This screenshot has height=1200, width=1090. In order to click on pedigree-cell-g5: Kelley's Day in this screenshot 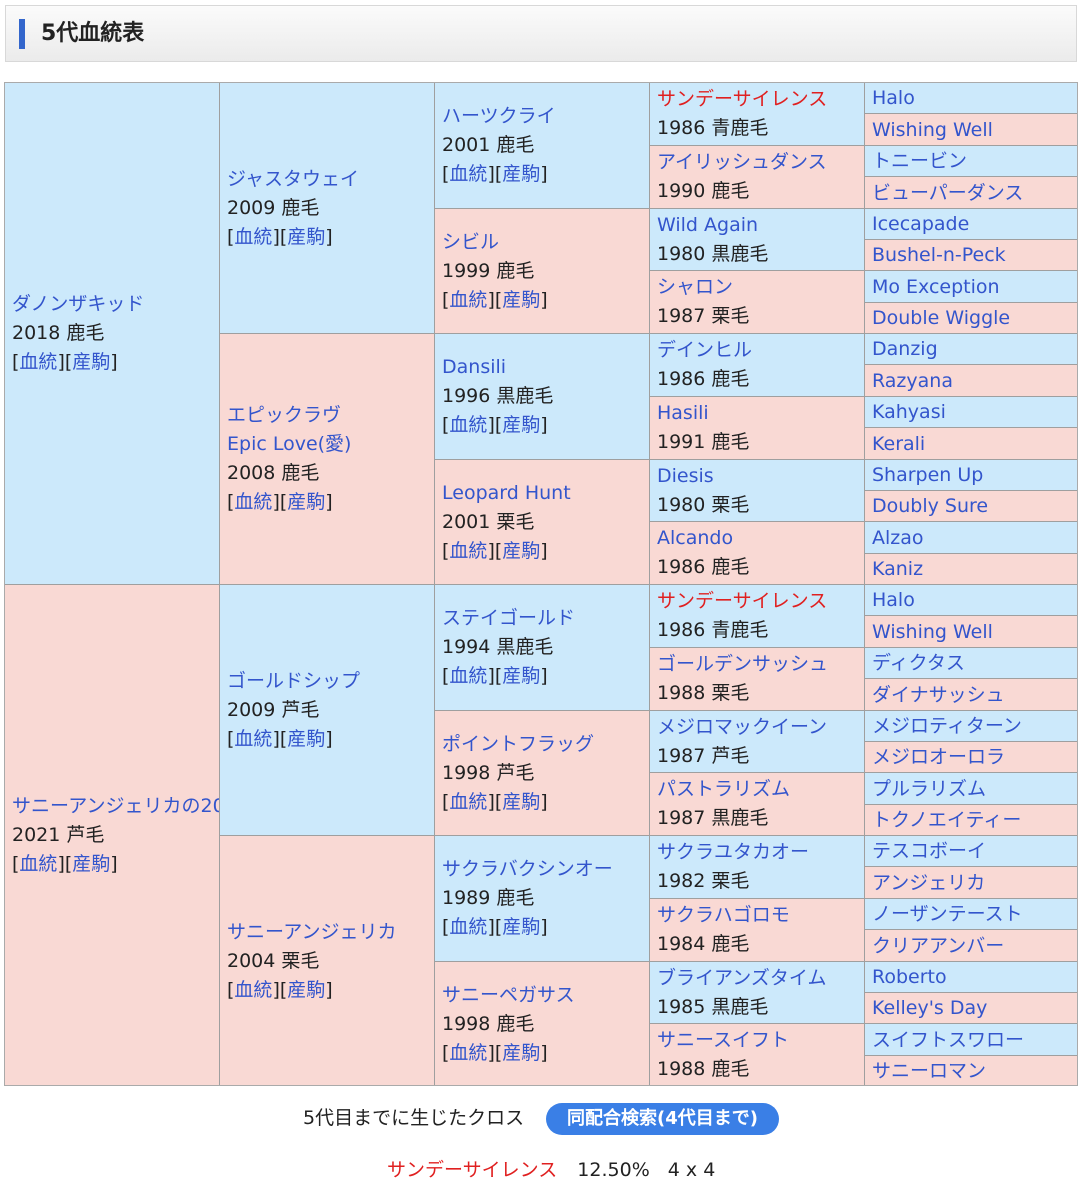, I will do `click(971, 1008)`.